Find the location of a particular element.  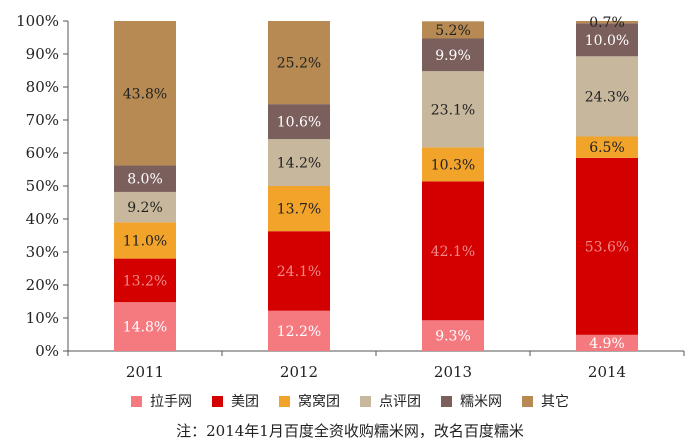

x-tick-label: 2013 is located at coordinates (453, 372).